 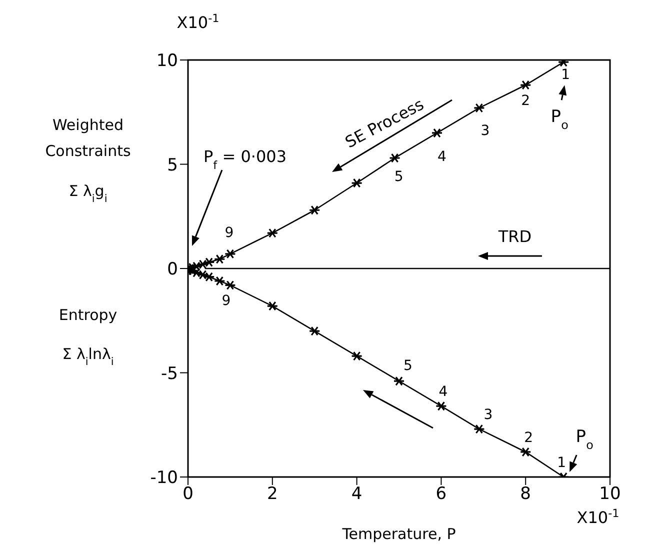 What do you see at coordinates (167, 61) in the screenshot?
I see `y-tick-label: 10` at bounding box center [167, 61].